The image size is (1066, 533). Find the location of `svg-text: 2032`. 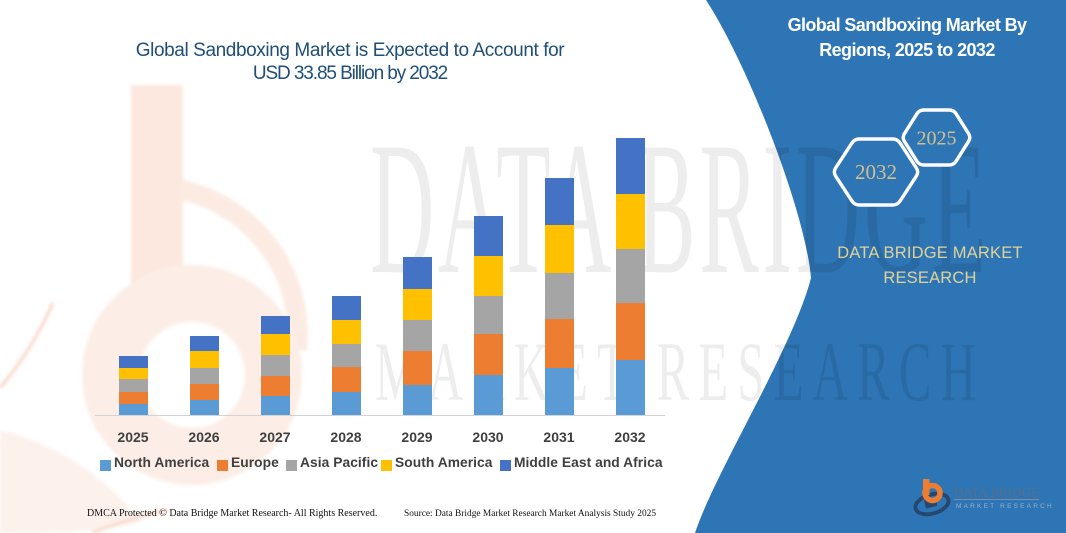

svg-text: 2032 is located at coordinates (876, 172).